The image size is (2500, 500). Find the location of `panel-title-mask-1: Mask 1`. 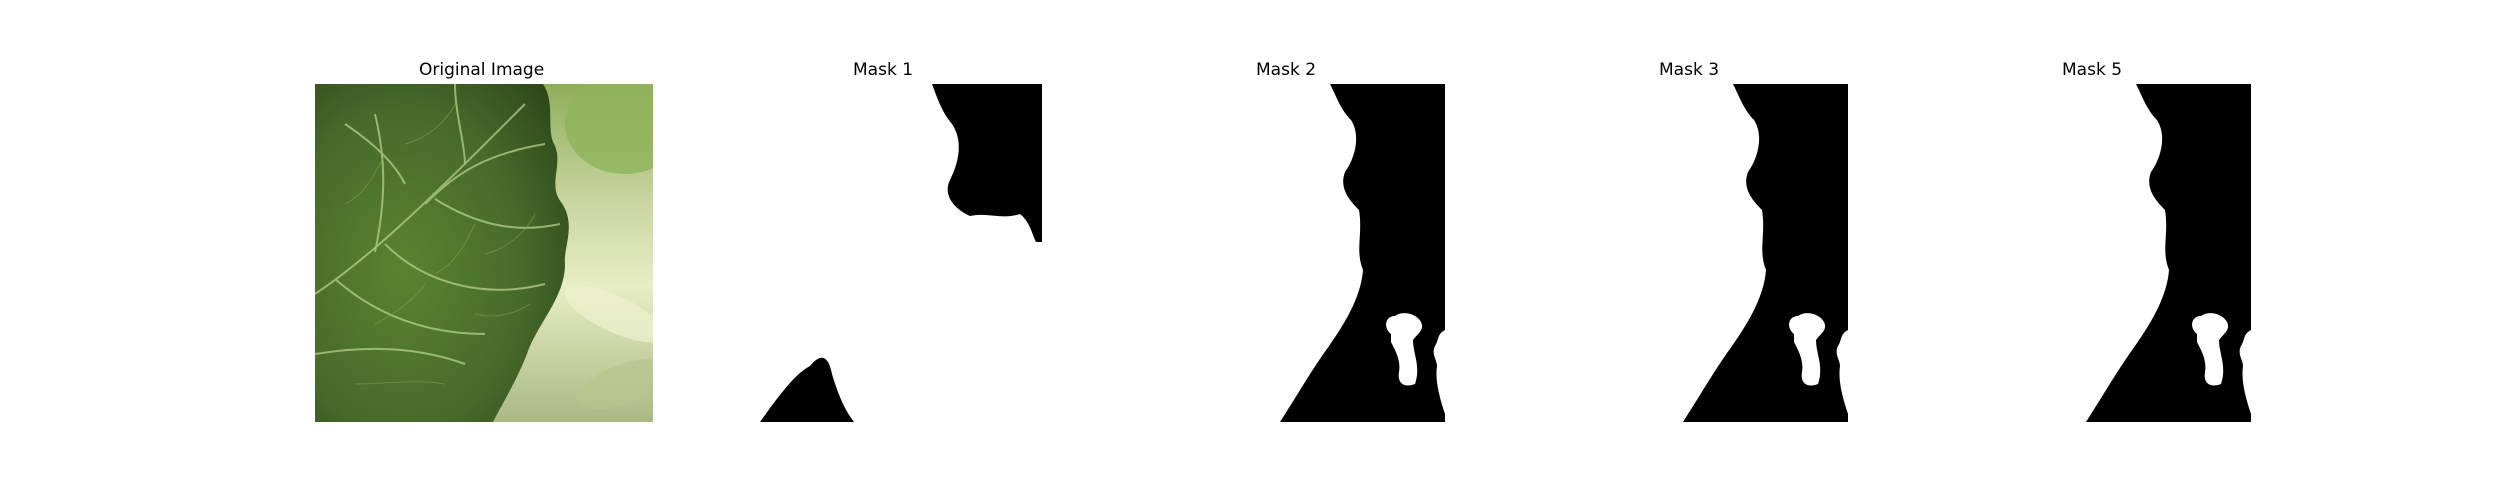

panel-title-mask-1: Mask 1 is located at coordinates (883, 70).